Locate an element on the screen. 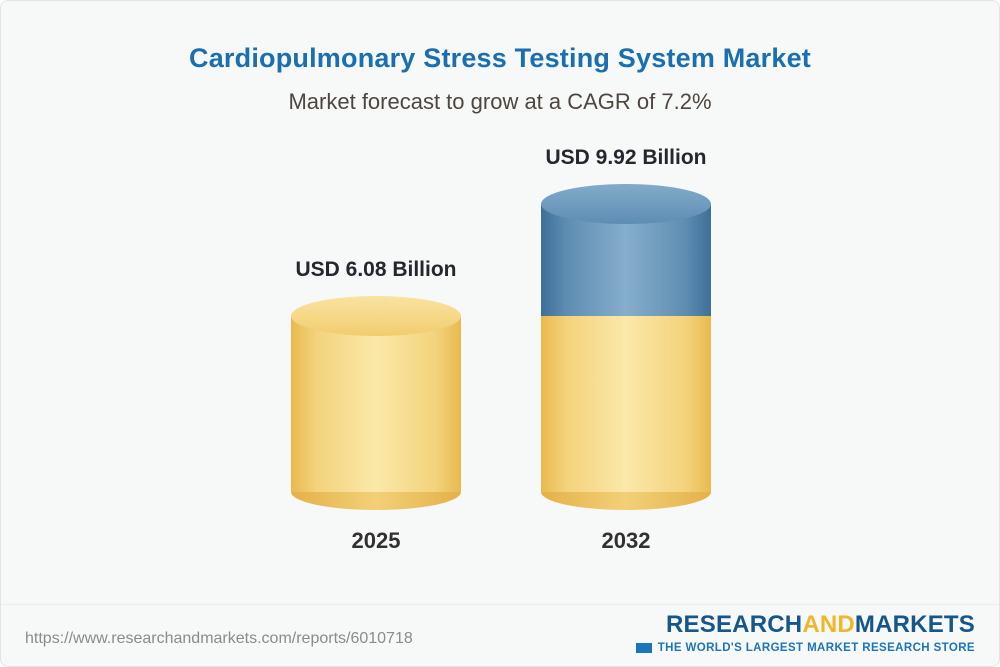 This screenshot has height=667, width=1000. brand-logo-wordmark: RESEARCHANDMARKETS is located at coordinates (805, 625).